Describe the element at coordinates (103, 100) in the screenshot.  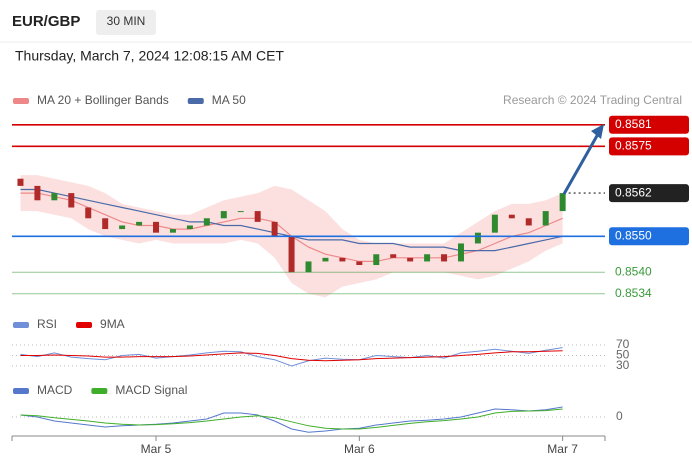
I see `legend-label: MA 20 + Bollinger Bands` at that location.